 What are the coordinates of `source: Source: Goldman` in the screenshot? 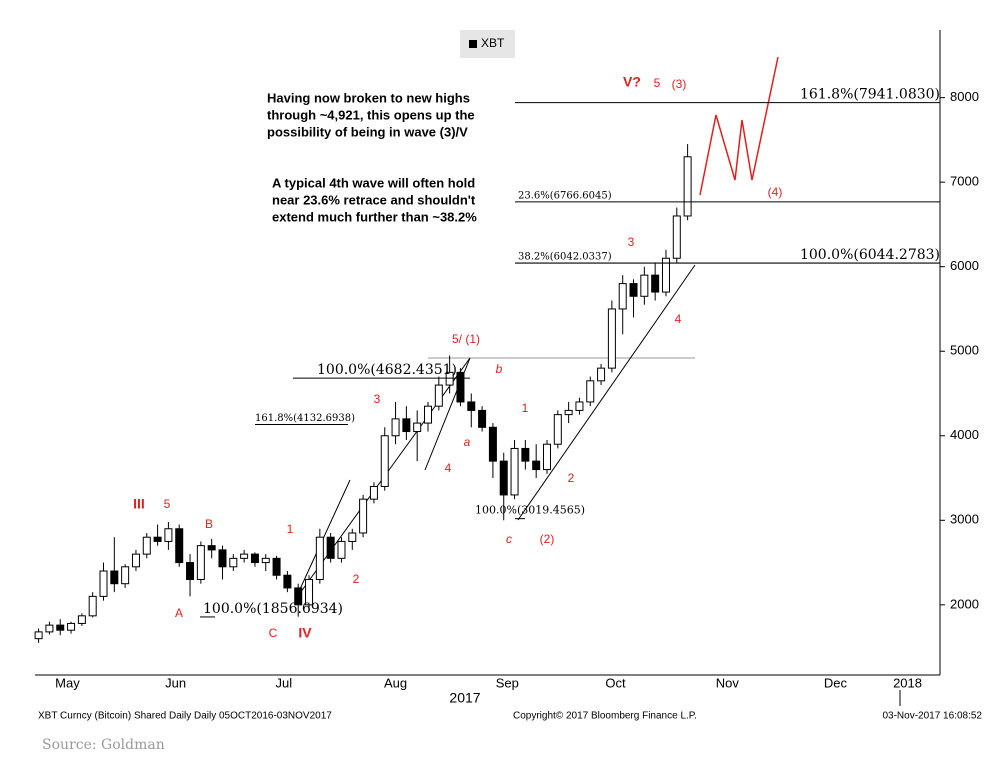 It's located at (103, 745).